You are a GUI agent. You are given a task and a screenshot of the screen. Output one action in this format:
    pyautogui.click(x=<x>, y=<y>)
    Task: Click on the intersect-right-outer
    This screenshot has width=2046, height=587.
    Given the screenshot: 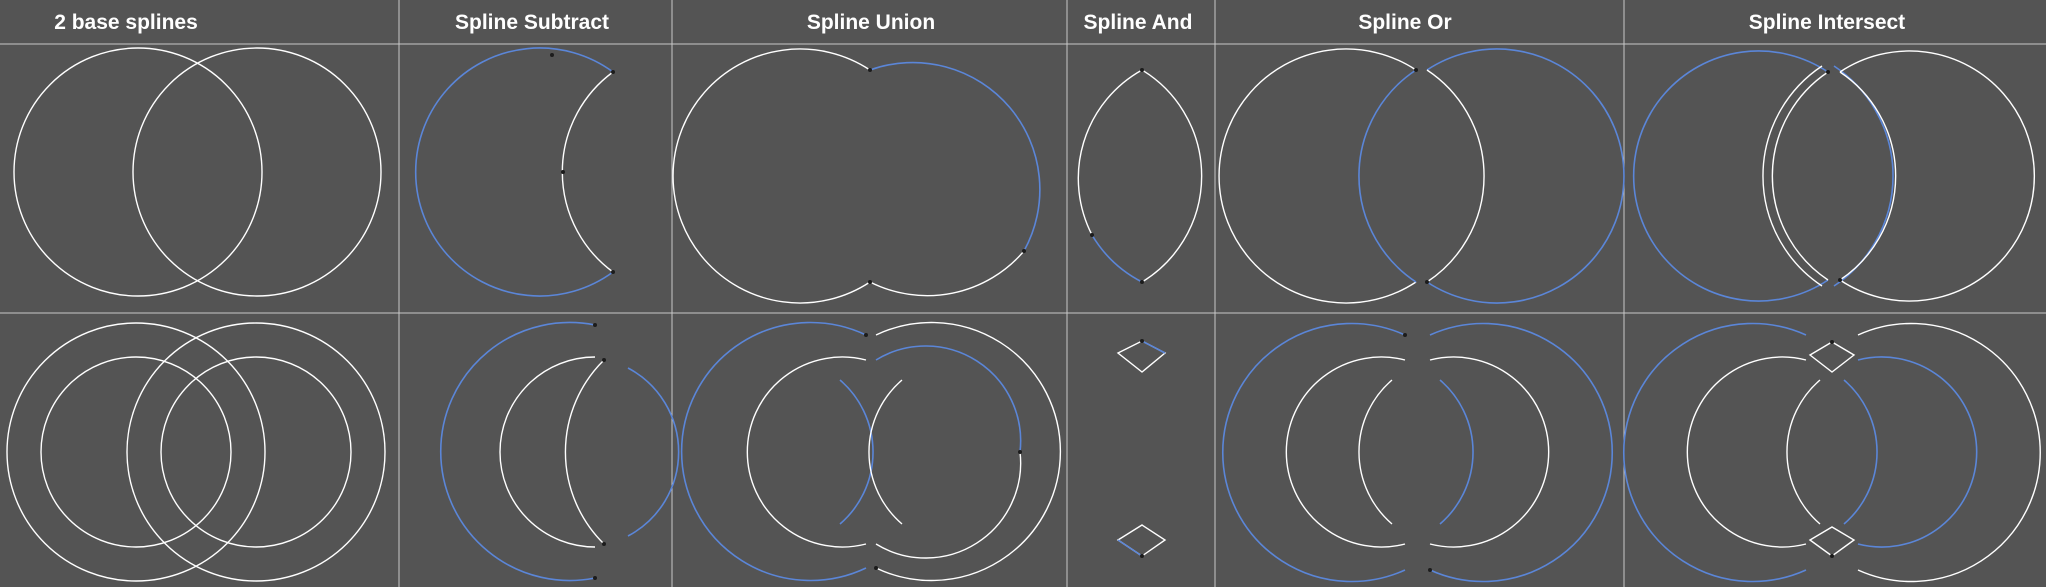 What is the action you would take?
    pyautogui.click(x=1949, y=452)
    